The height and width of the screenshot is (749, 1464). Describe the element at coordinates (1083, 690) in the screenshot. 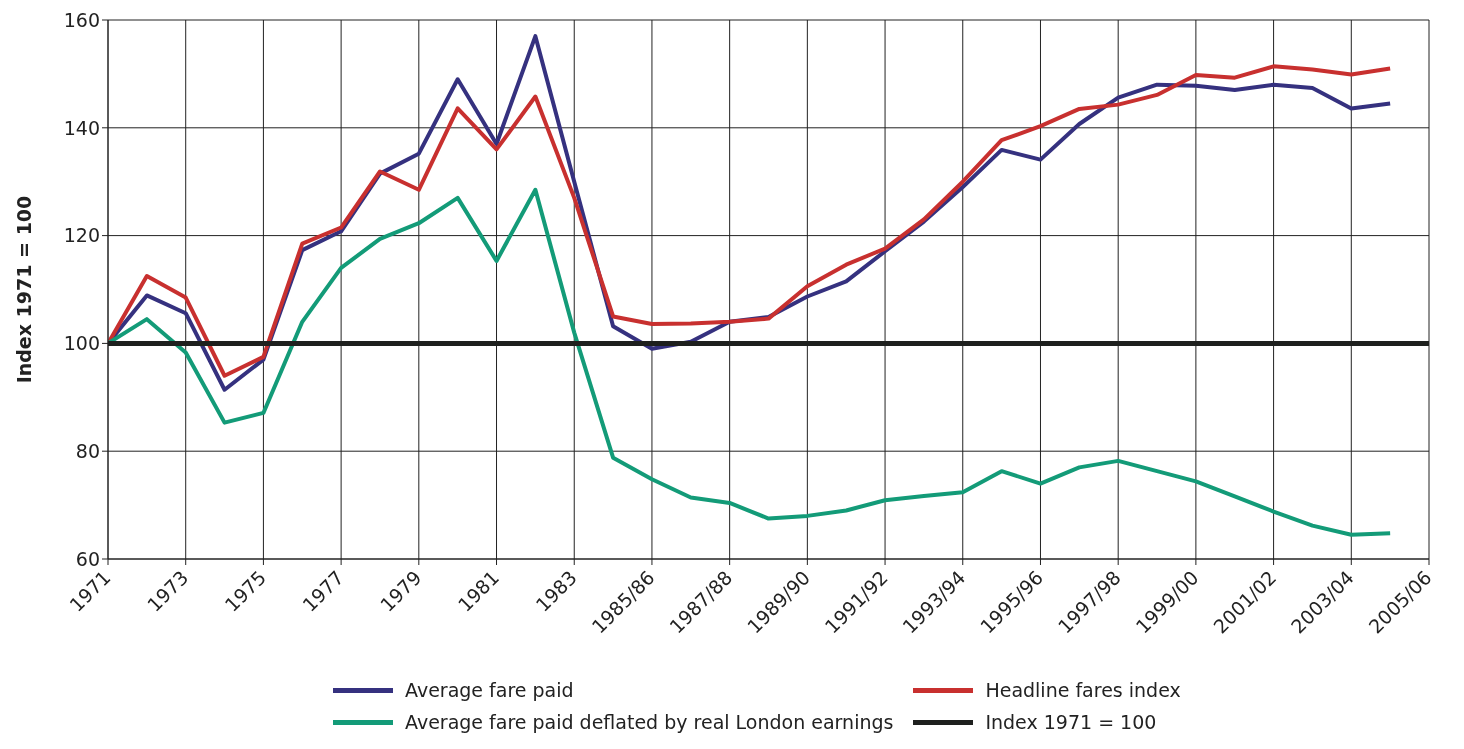

I see `legend-label: Headline fares index` at that location.